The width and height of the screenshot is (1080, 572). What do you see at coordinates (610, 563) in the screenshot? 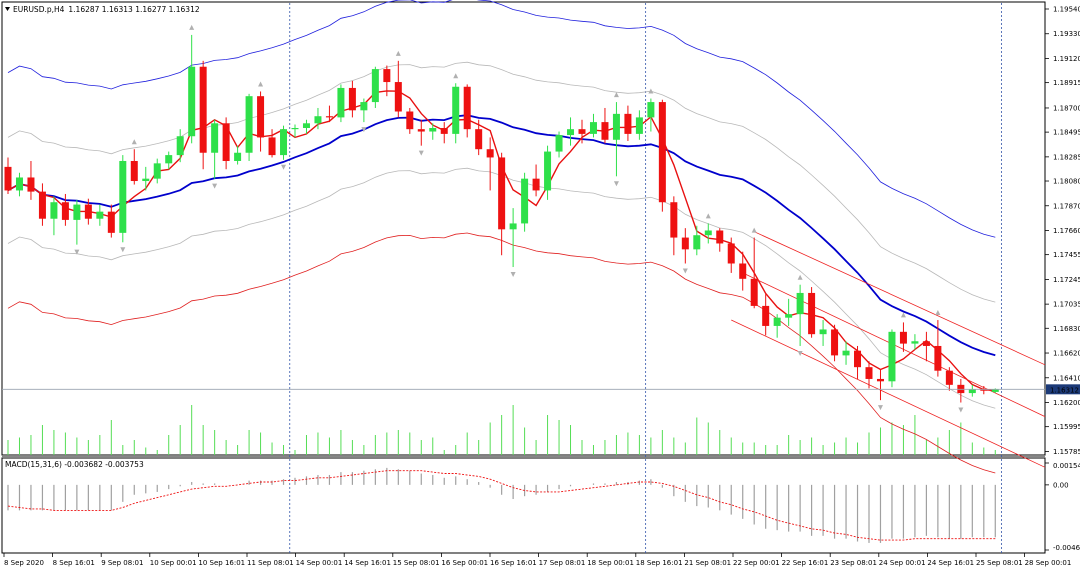
I see `time-tick-label: 18 Sep 00:01` at bounding box center [610, 563].